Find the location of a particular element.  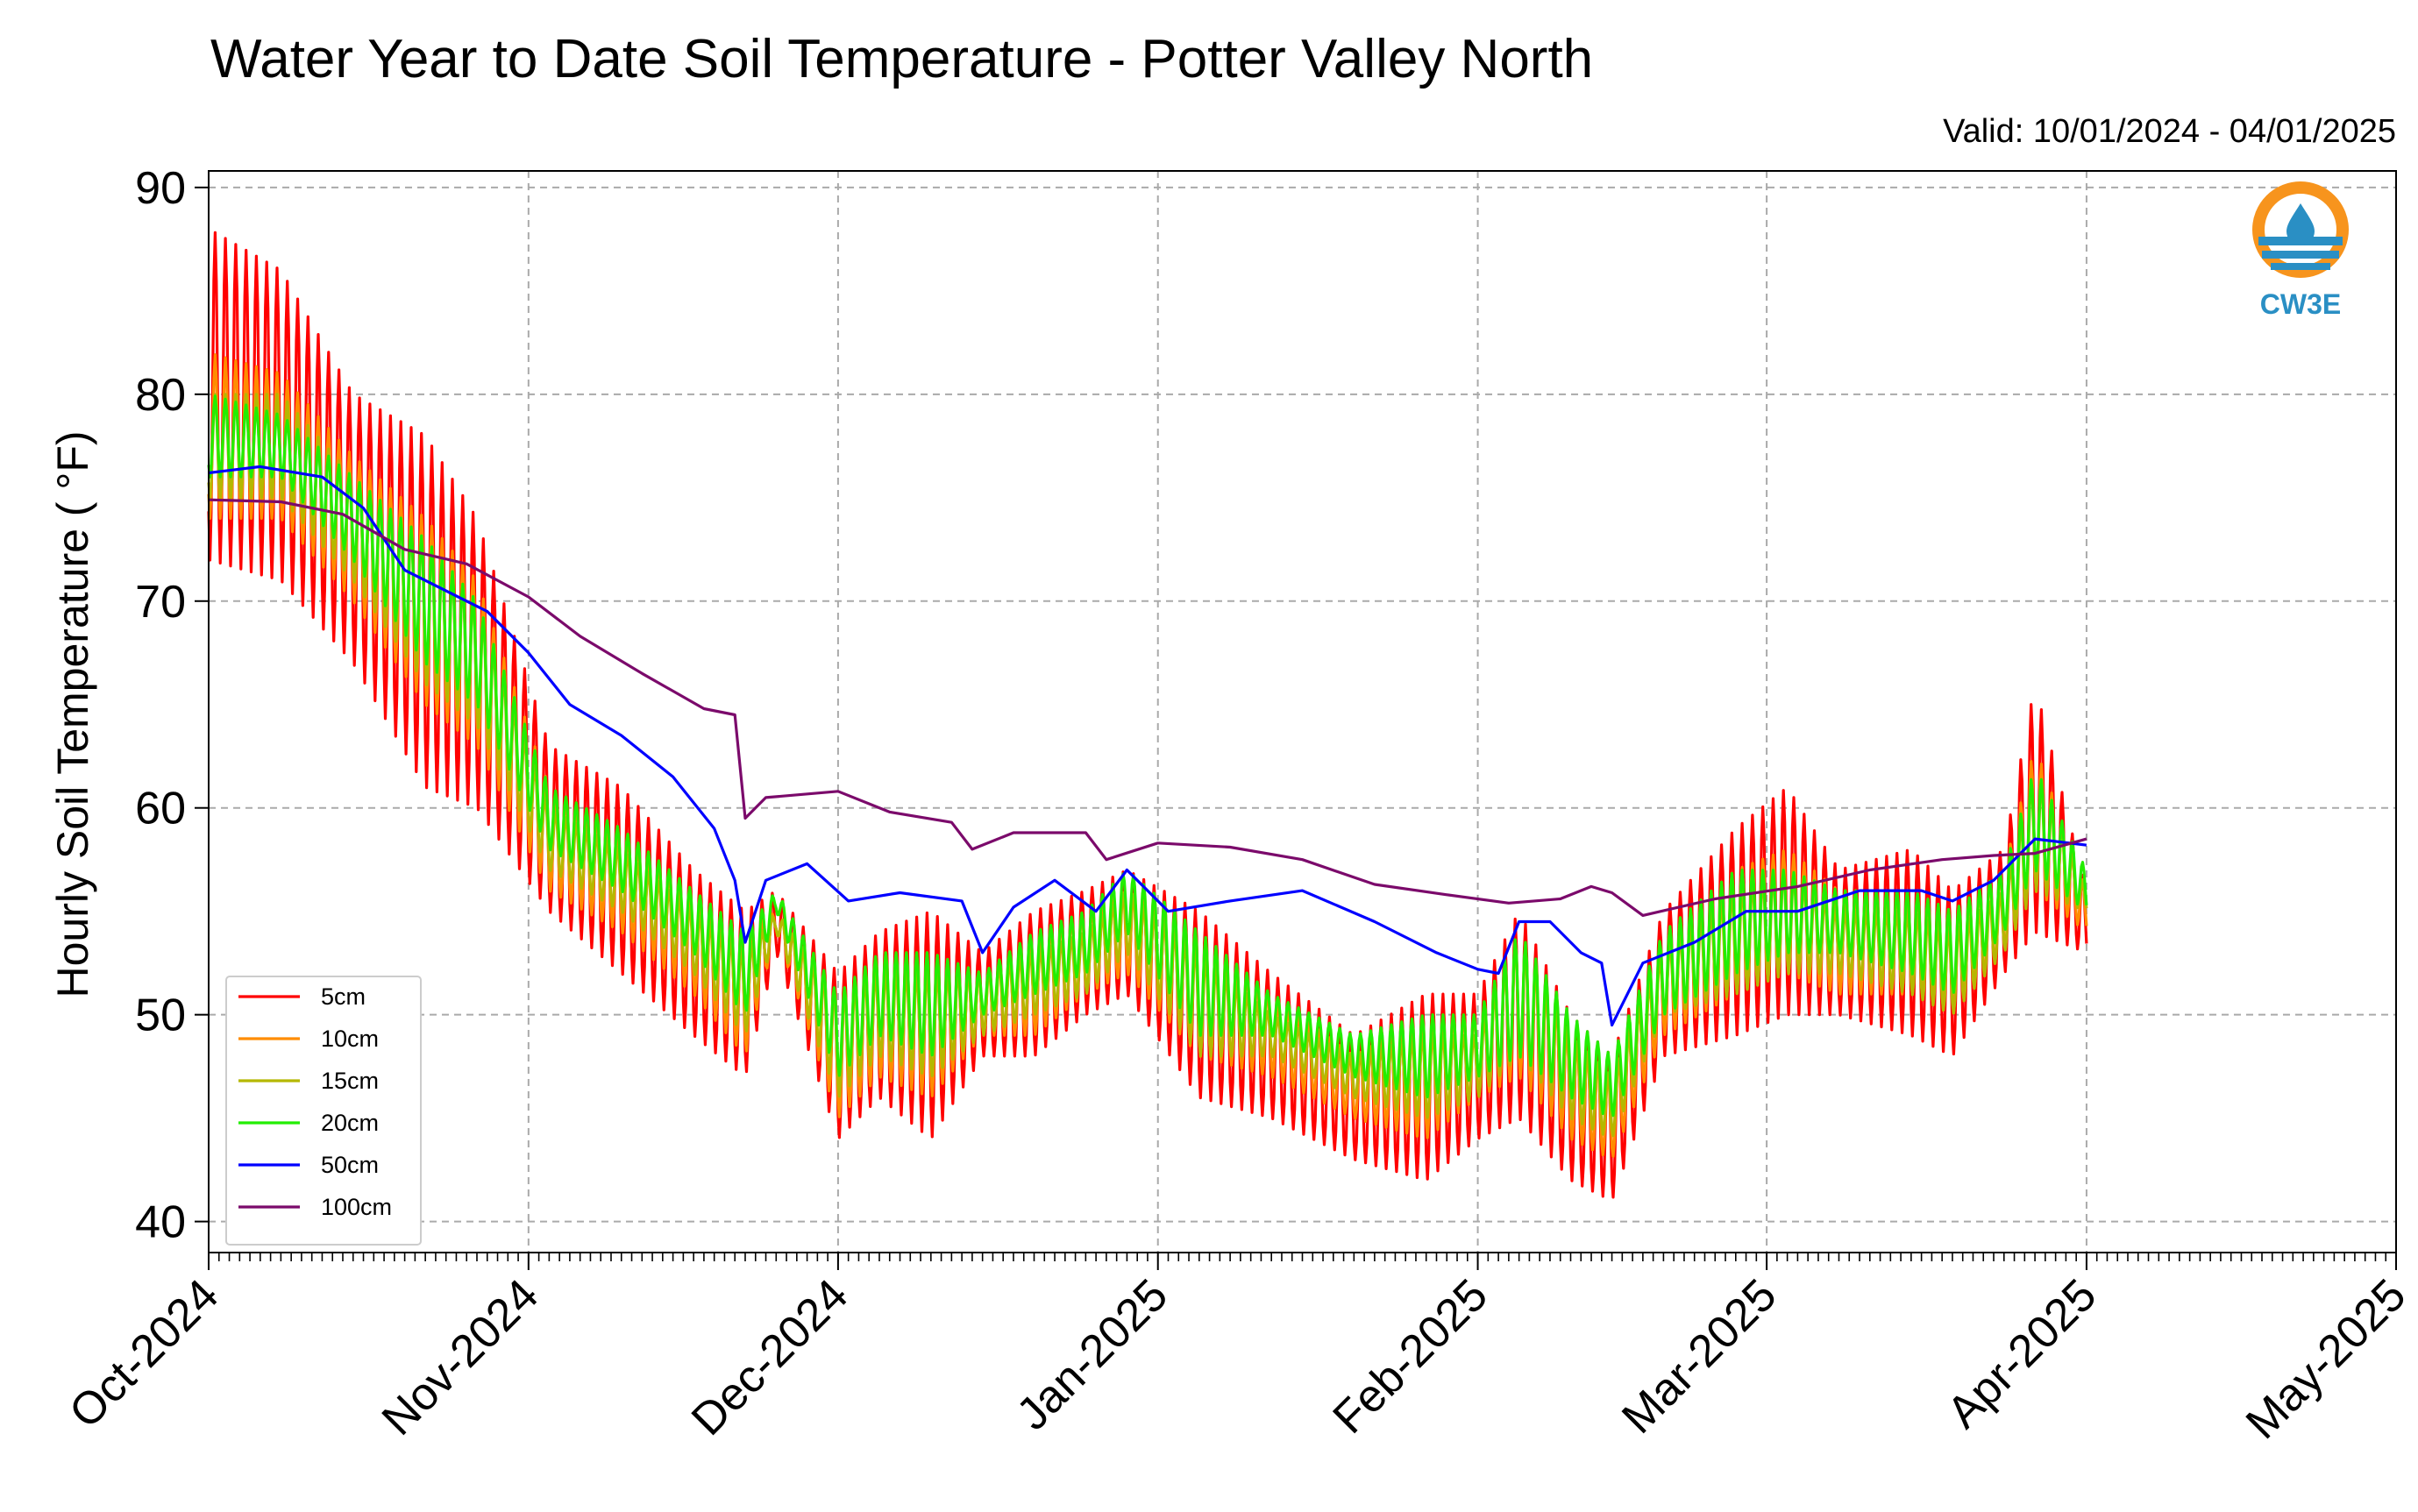

chart-subtitle: Valid: 10/01/2024 - 04/01/2025 is located at coordinates (2169, 131).